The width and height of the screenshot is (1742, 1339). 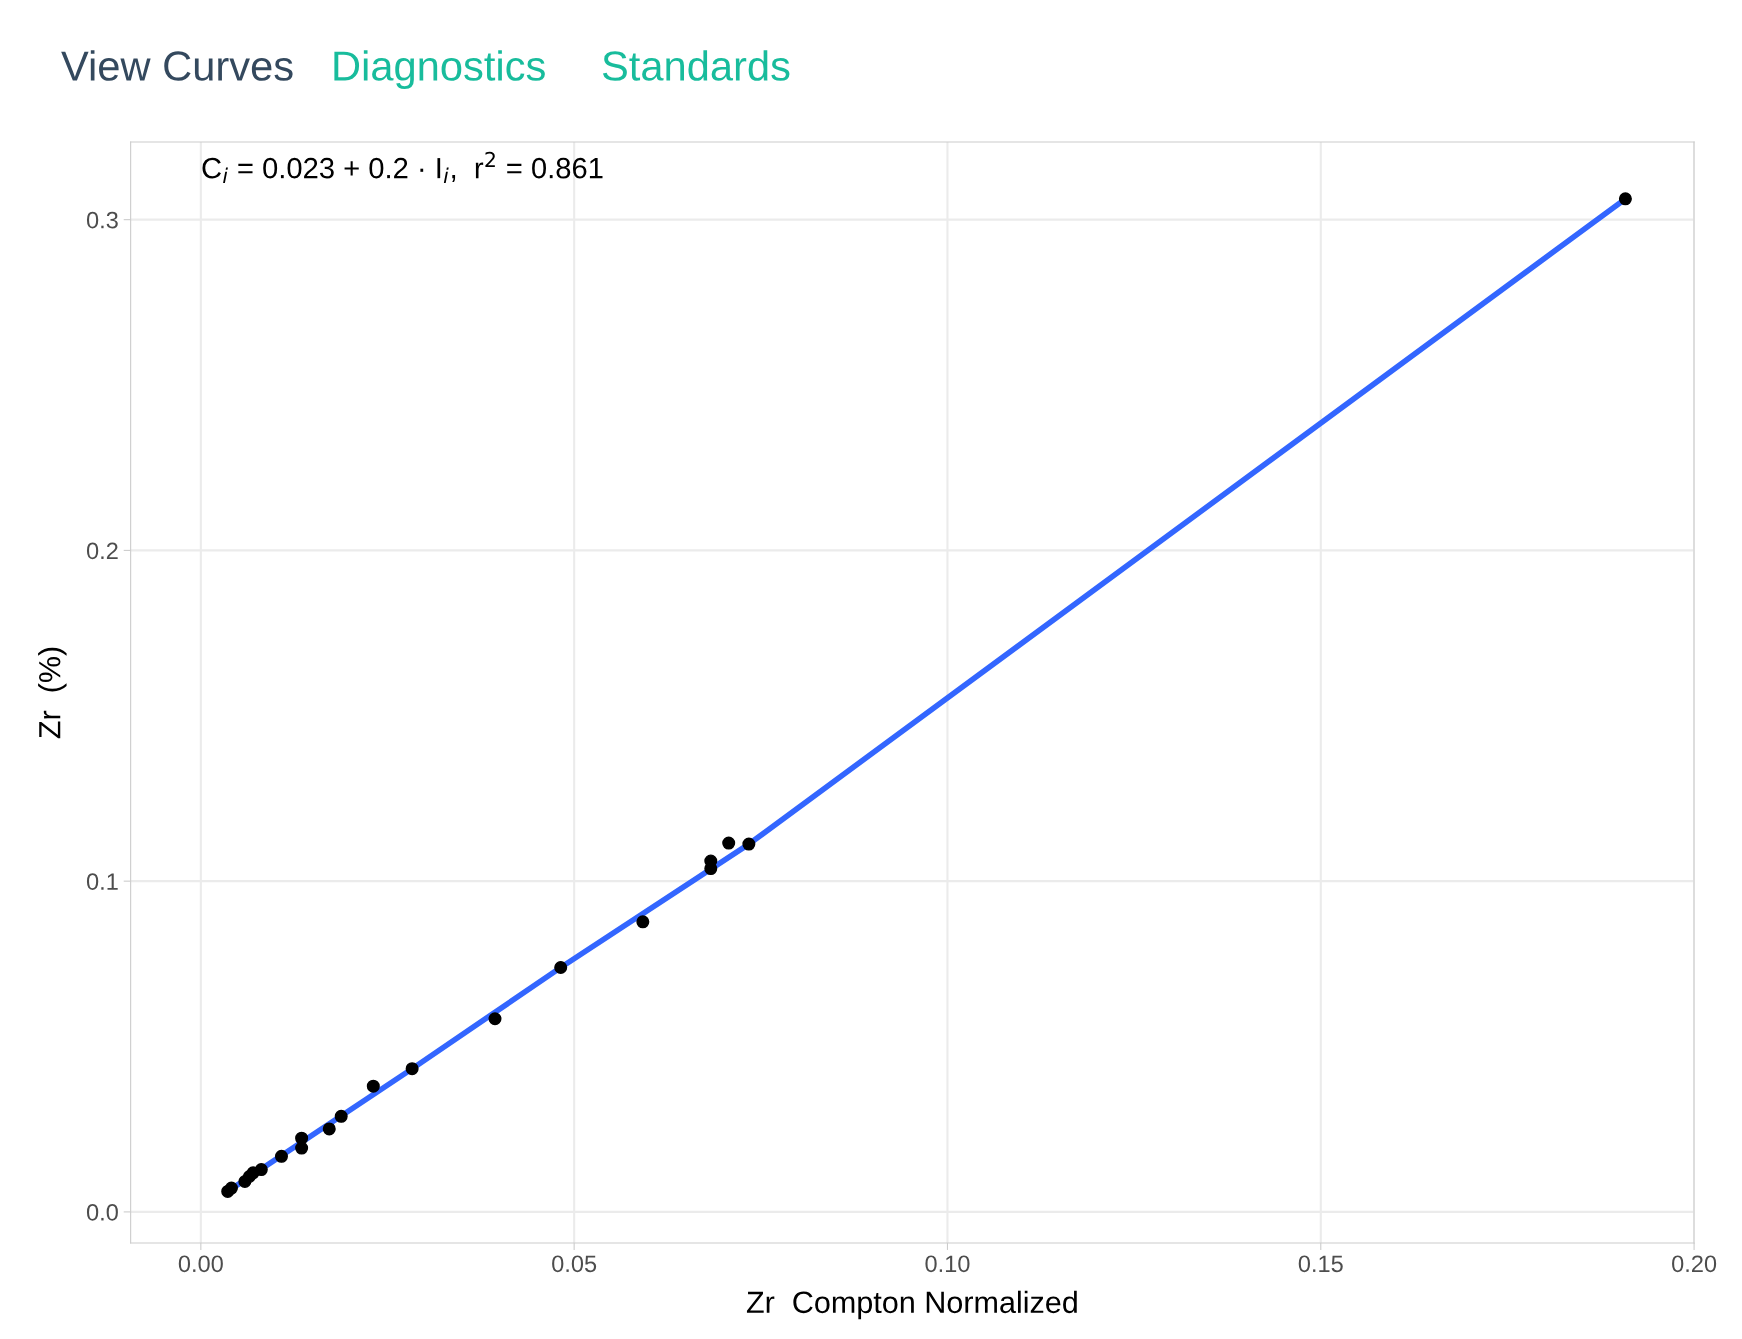 I want to click on y-tick-label: 0.1, so click(x=102, y=881).